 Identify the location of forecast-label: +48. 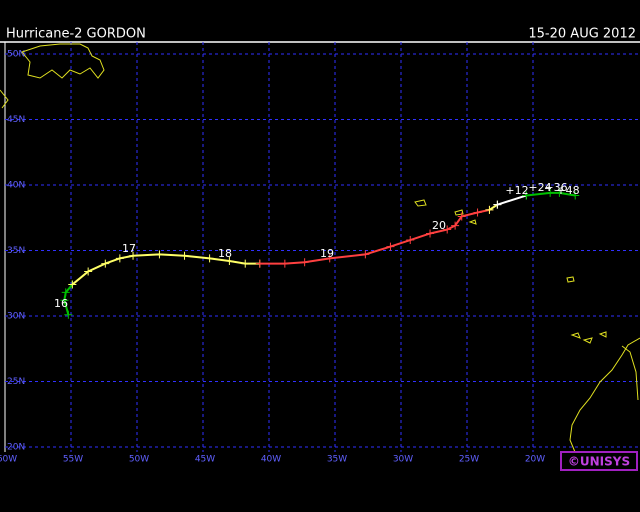
(567, 190).